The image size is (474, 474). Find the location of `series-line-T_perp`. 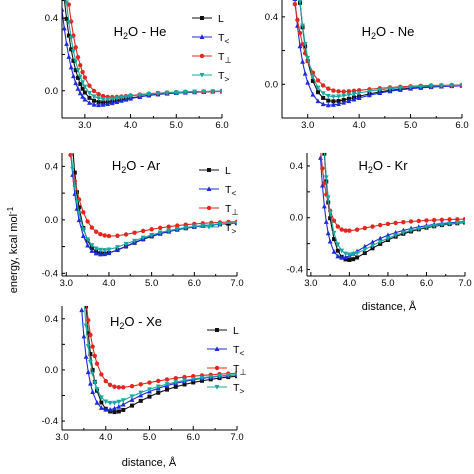

series-line-T_perp is located at coordinates (378, 48).